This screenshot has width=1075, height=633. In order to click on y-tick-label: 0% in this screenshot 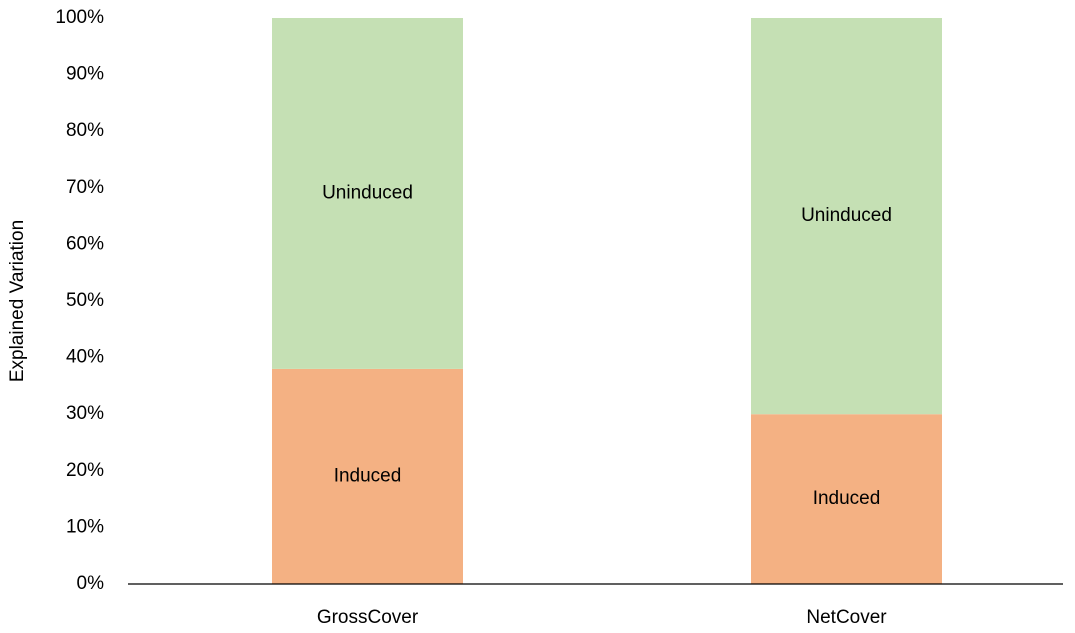, I will do `click(91, 583)`.